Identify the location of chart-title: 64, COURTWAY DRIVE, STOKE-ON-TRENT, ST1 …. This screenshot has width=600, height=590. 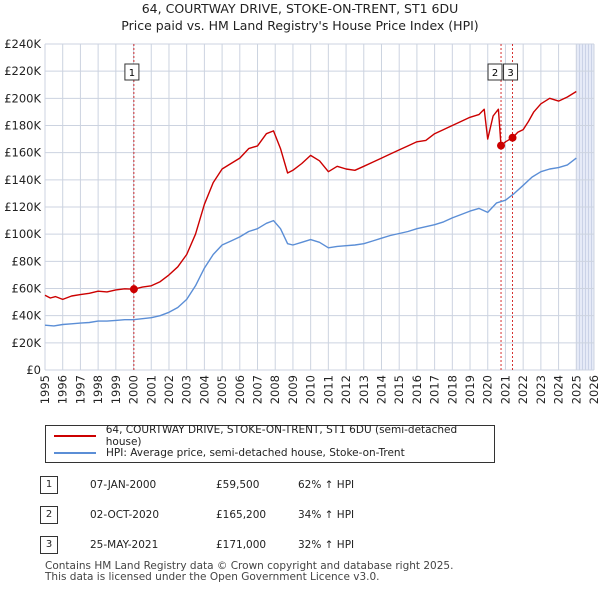
(300, 8).